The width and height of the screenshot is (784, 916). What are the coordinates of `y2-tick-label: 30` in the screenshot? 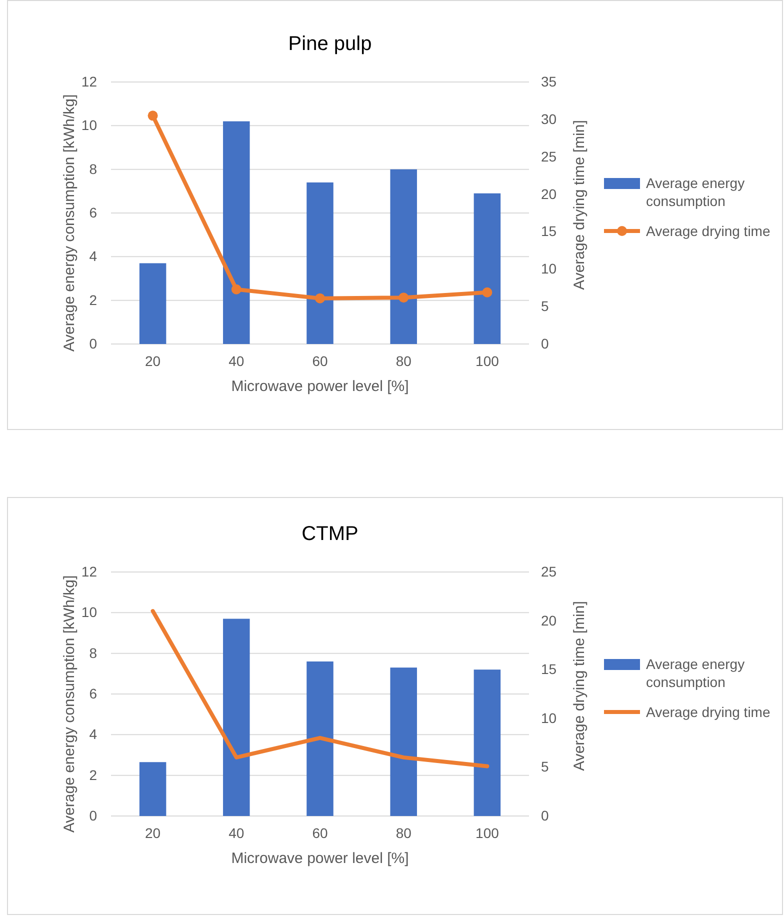 It's located at (549, 118).